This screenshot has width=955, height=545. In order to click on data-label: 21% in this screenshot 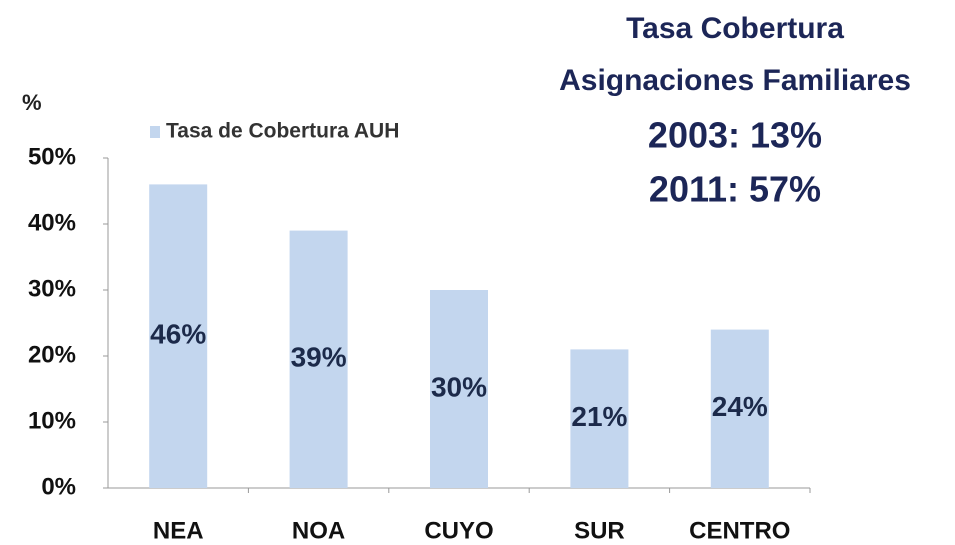, I will do `click(599, 416)`.